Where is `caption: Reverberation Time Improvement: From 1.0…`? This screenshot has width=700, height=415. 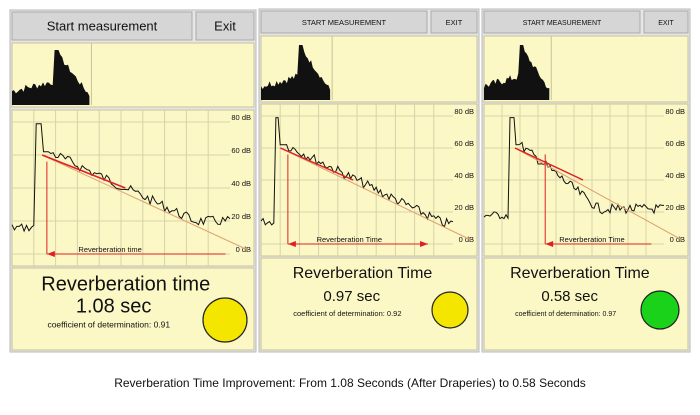
caption: Reverberation Time Improvement: From 1.0… is located at coordinates (350, 383).